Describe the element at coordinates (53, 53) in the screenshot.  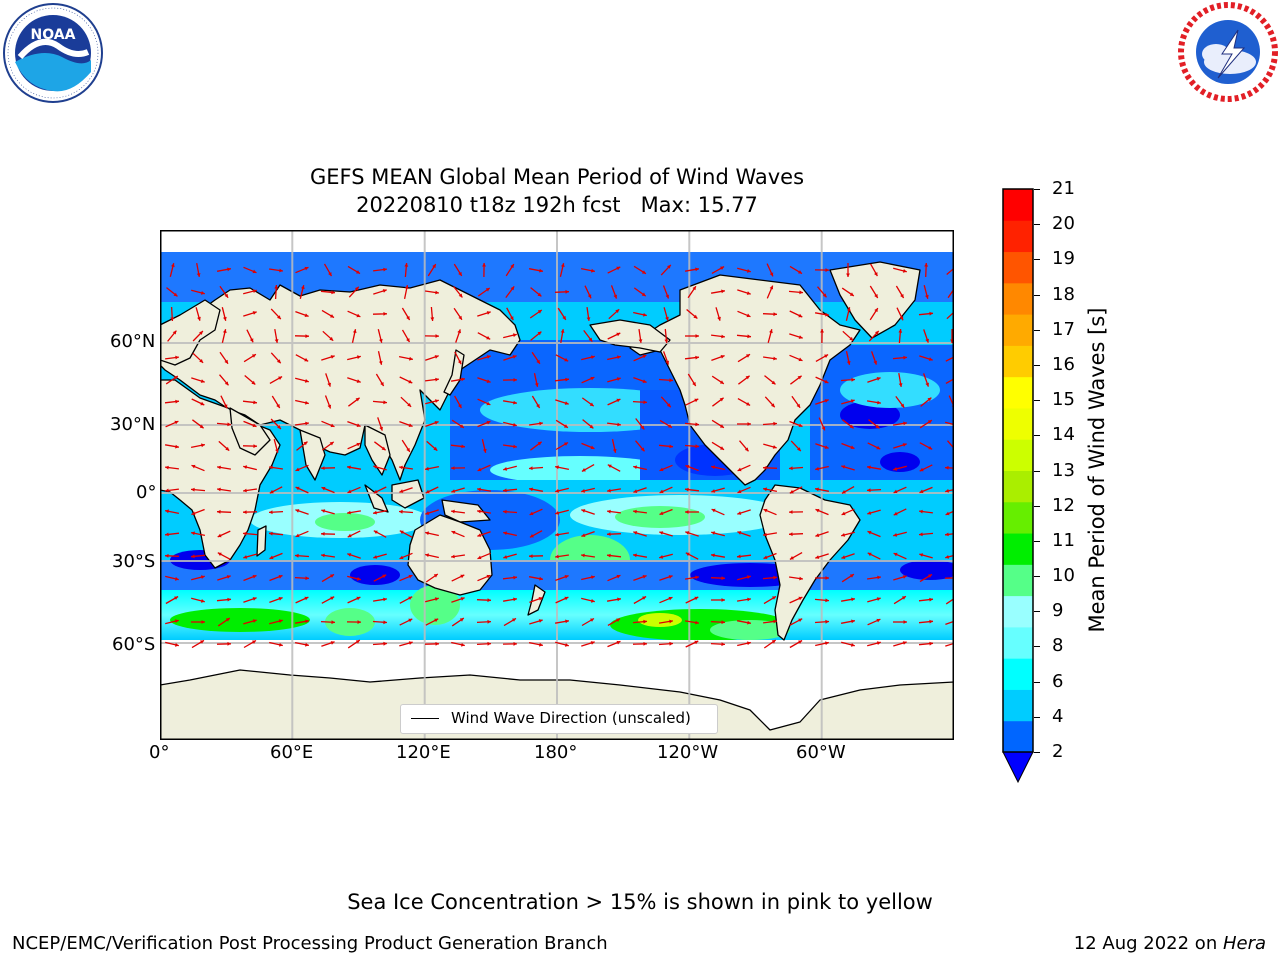
I see `noaa-logo-icon: NOAA` at that location.